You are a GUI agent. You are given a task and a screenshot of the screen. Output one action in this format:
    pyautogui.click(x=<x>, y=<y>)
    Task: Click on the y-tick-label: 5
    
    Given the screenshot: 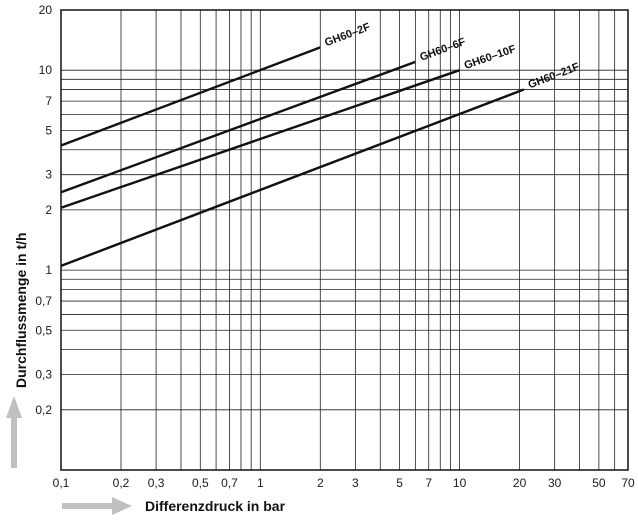 What is the action you would take?
    pyautogui.click(x=48, y=130)
    